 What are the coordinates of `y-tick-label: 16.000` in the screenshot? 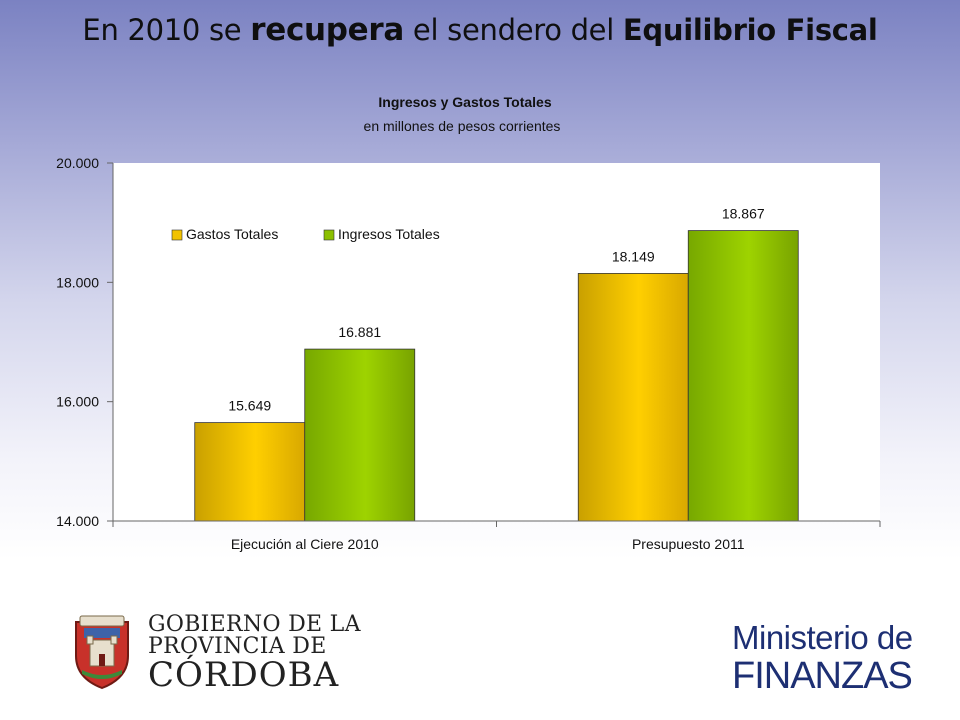 It's located at (77, 402).